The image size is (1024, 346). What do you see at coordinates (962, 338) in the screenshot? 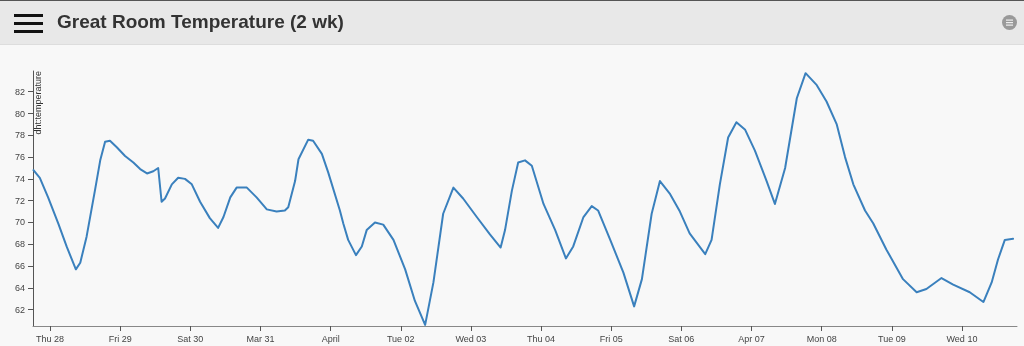
I see `x-tick-label: Wed 10` at bounding box center [962, 338].